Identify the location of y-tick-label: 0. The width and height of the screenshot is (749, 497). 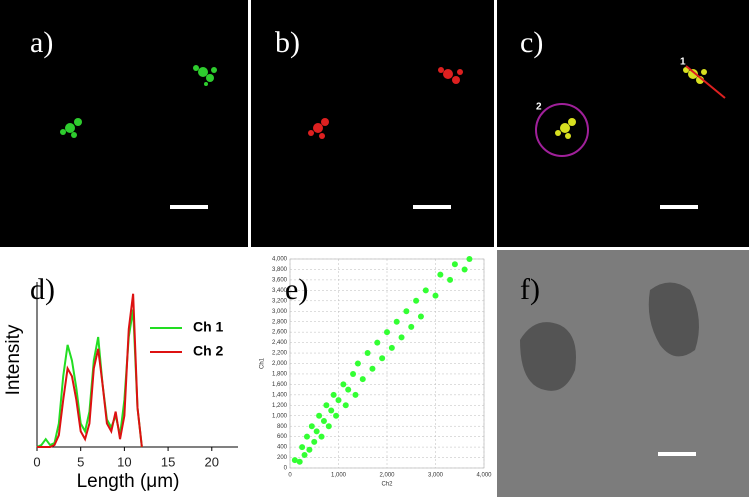
(286, 469).